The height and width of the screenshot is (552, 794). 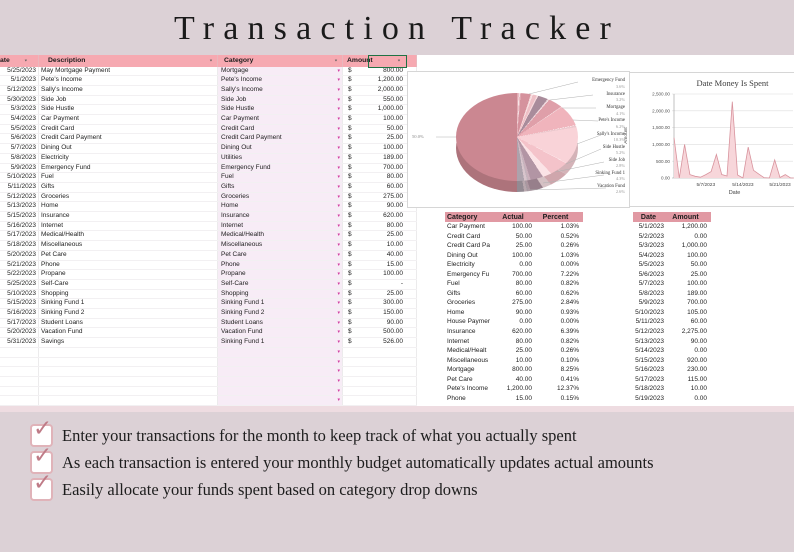 What do you see at coordinates (379, 207) in the screenshot?
I see `cell-amount: $90.00` at bounding box center [379, 207].